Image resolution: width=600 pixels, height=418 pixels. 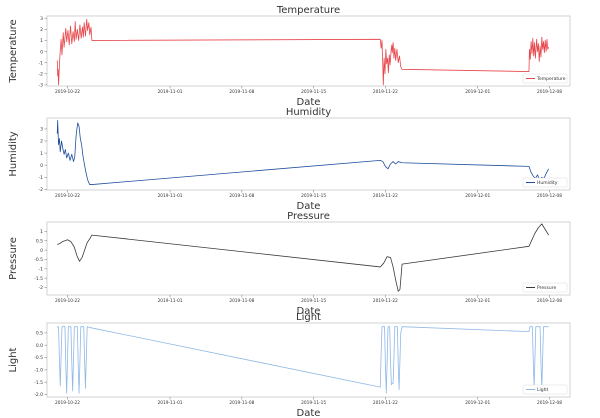 I want to click on legend-label: Pressure, so click(x=546, y=288).